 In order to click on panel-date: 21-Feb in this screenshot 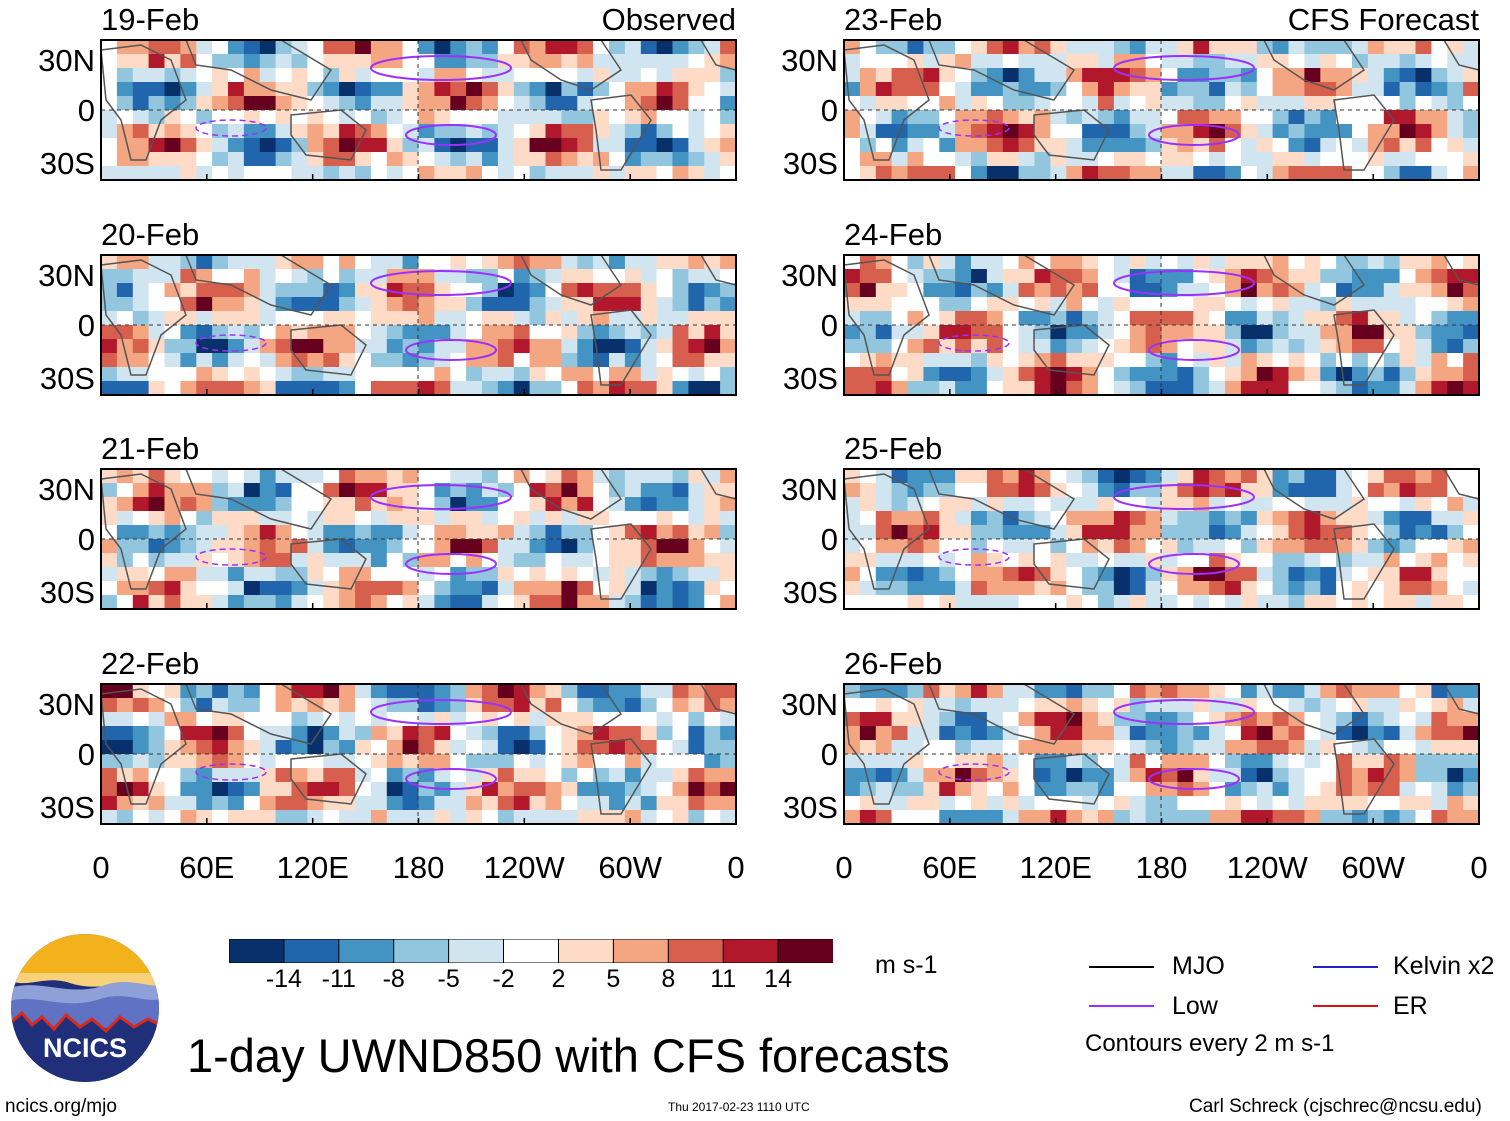, I will do `click(150, 448)`.